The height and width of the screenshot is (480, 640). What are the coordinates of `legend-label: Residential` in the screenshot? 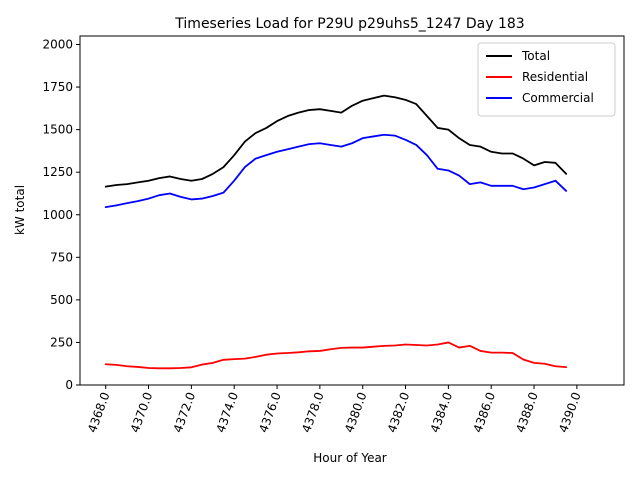 It's located at (555, 77).